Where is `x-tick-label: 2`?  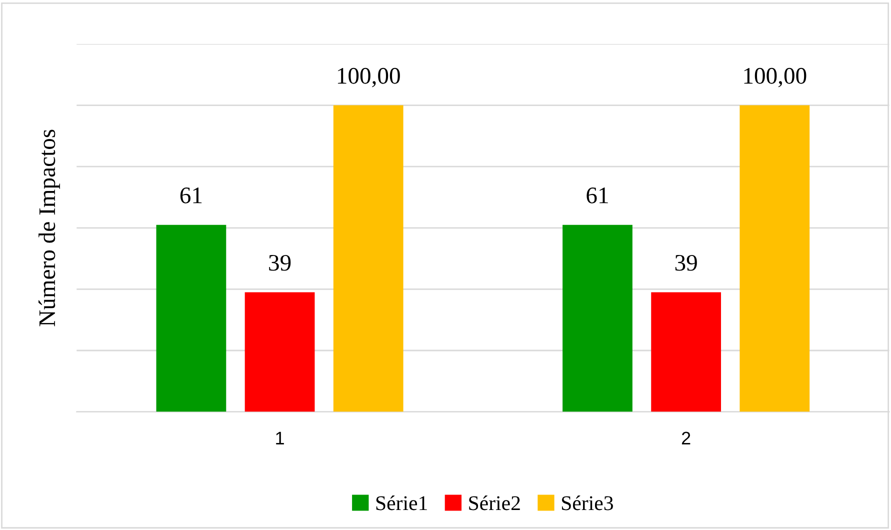
x-tick-label: 2 is located at coordinates (686, 438).